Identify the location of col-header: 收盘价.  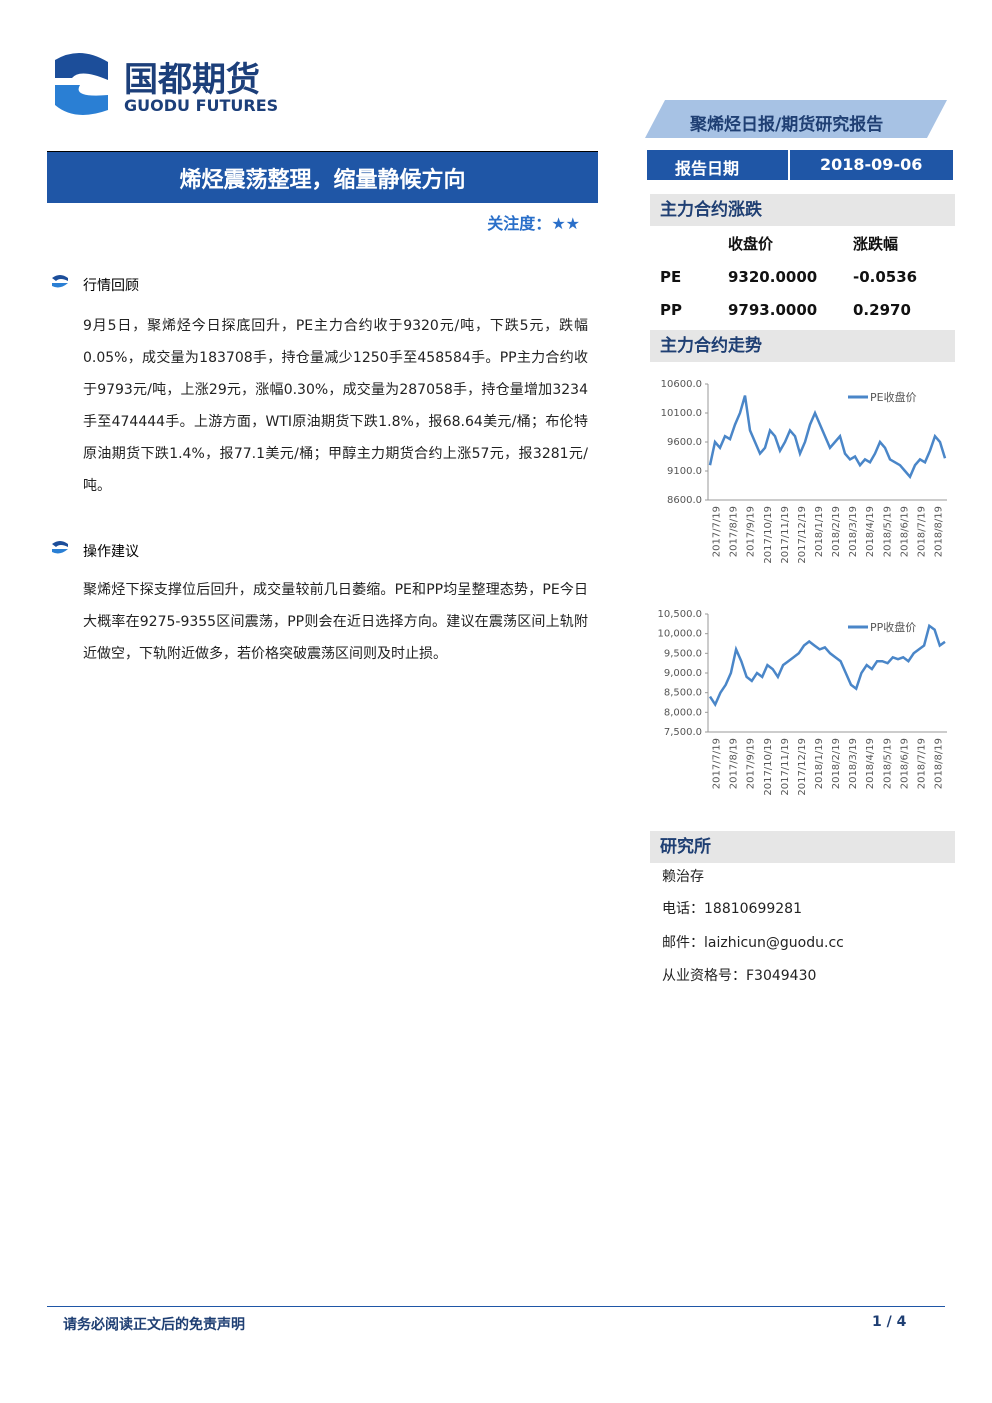
(751, 244).